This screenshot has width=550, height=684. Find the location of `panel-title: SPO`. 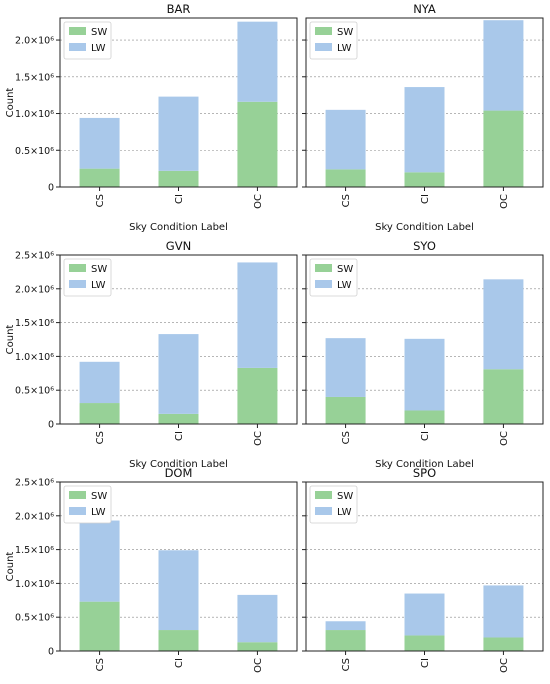

panel-title: SPO is located at coordinates (424, 473).